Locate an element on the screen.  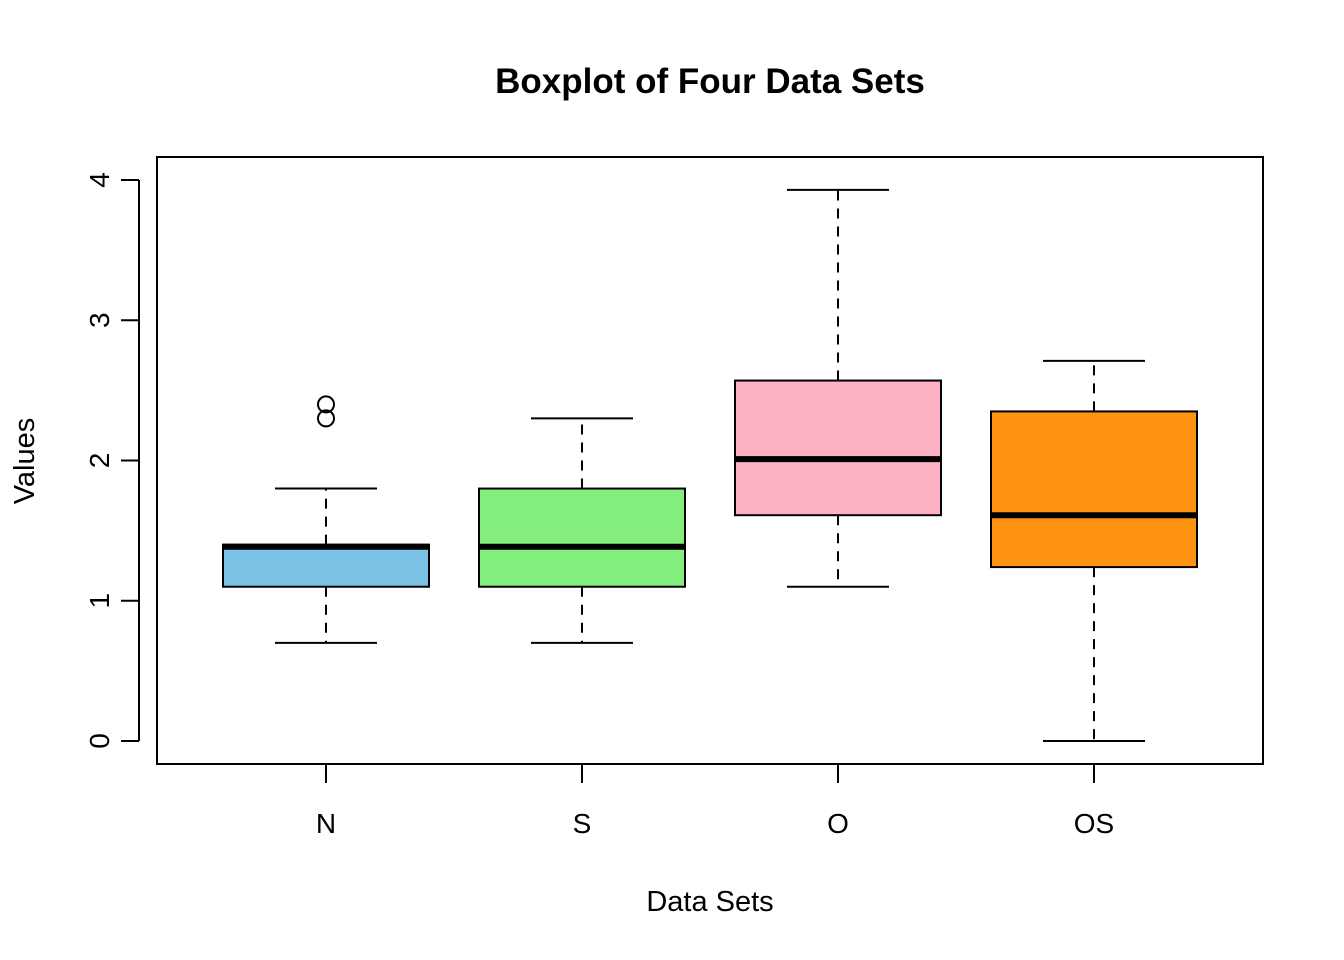
box-os is located at coordinates (1094, 550).